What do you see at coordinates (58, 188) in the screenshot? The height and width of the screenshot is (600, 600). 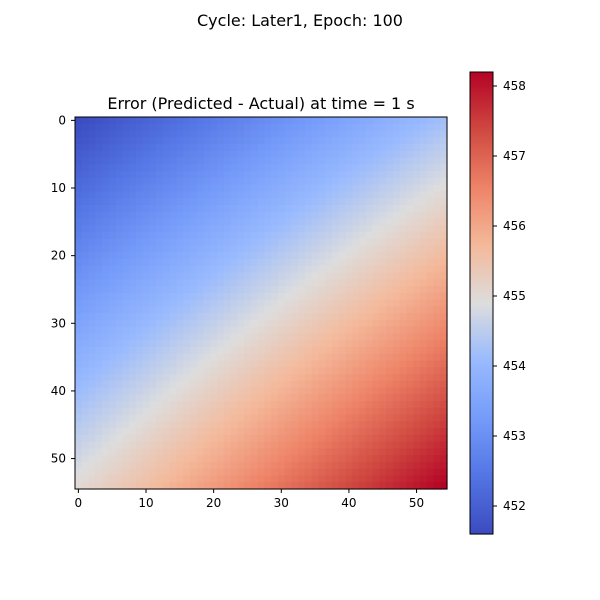 I see `y-tick-label: 10` at bounding box center [58, 188].